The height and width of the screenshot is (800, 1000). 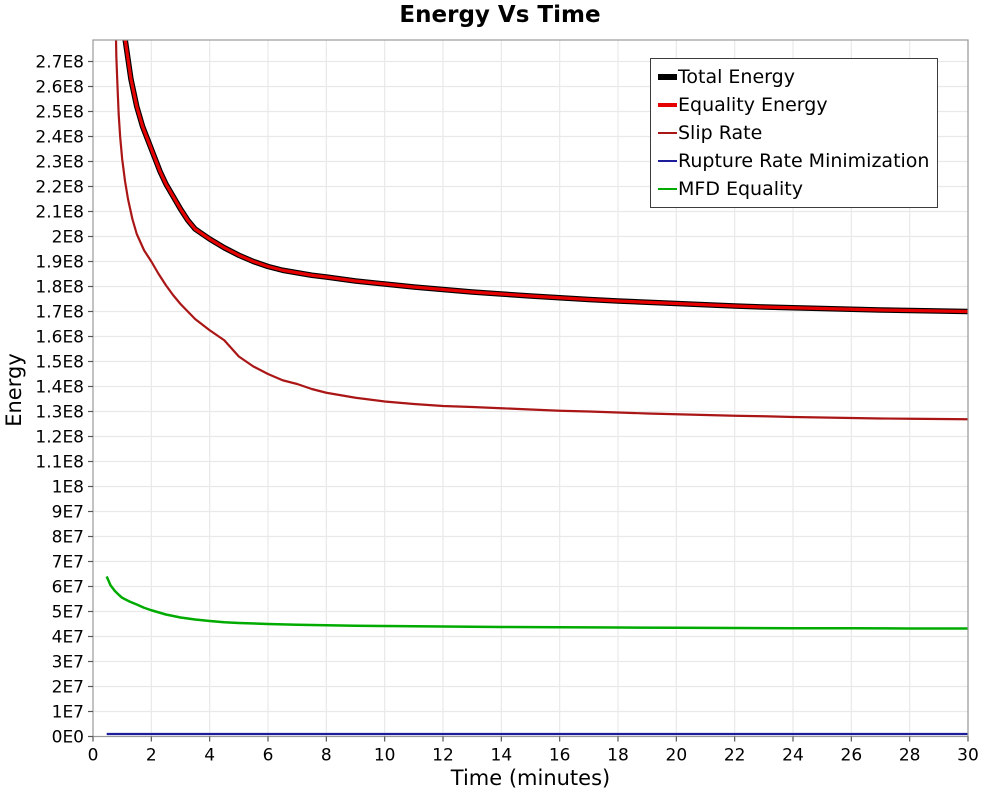 What do you see at coordinates (502, 756) in the screenshot?
I see `x-tick-label: 14` at bounding box center [502, 756].